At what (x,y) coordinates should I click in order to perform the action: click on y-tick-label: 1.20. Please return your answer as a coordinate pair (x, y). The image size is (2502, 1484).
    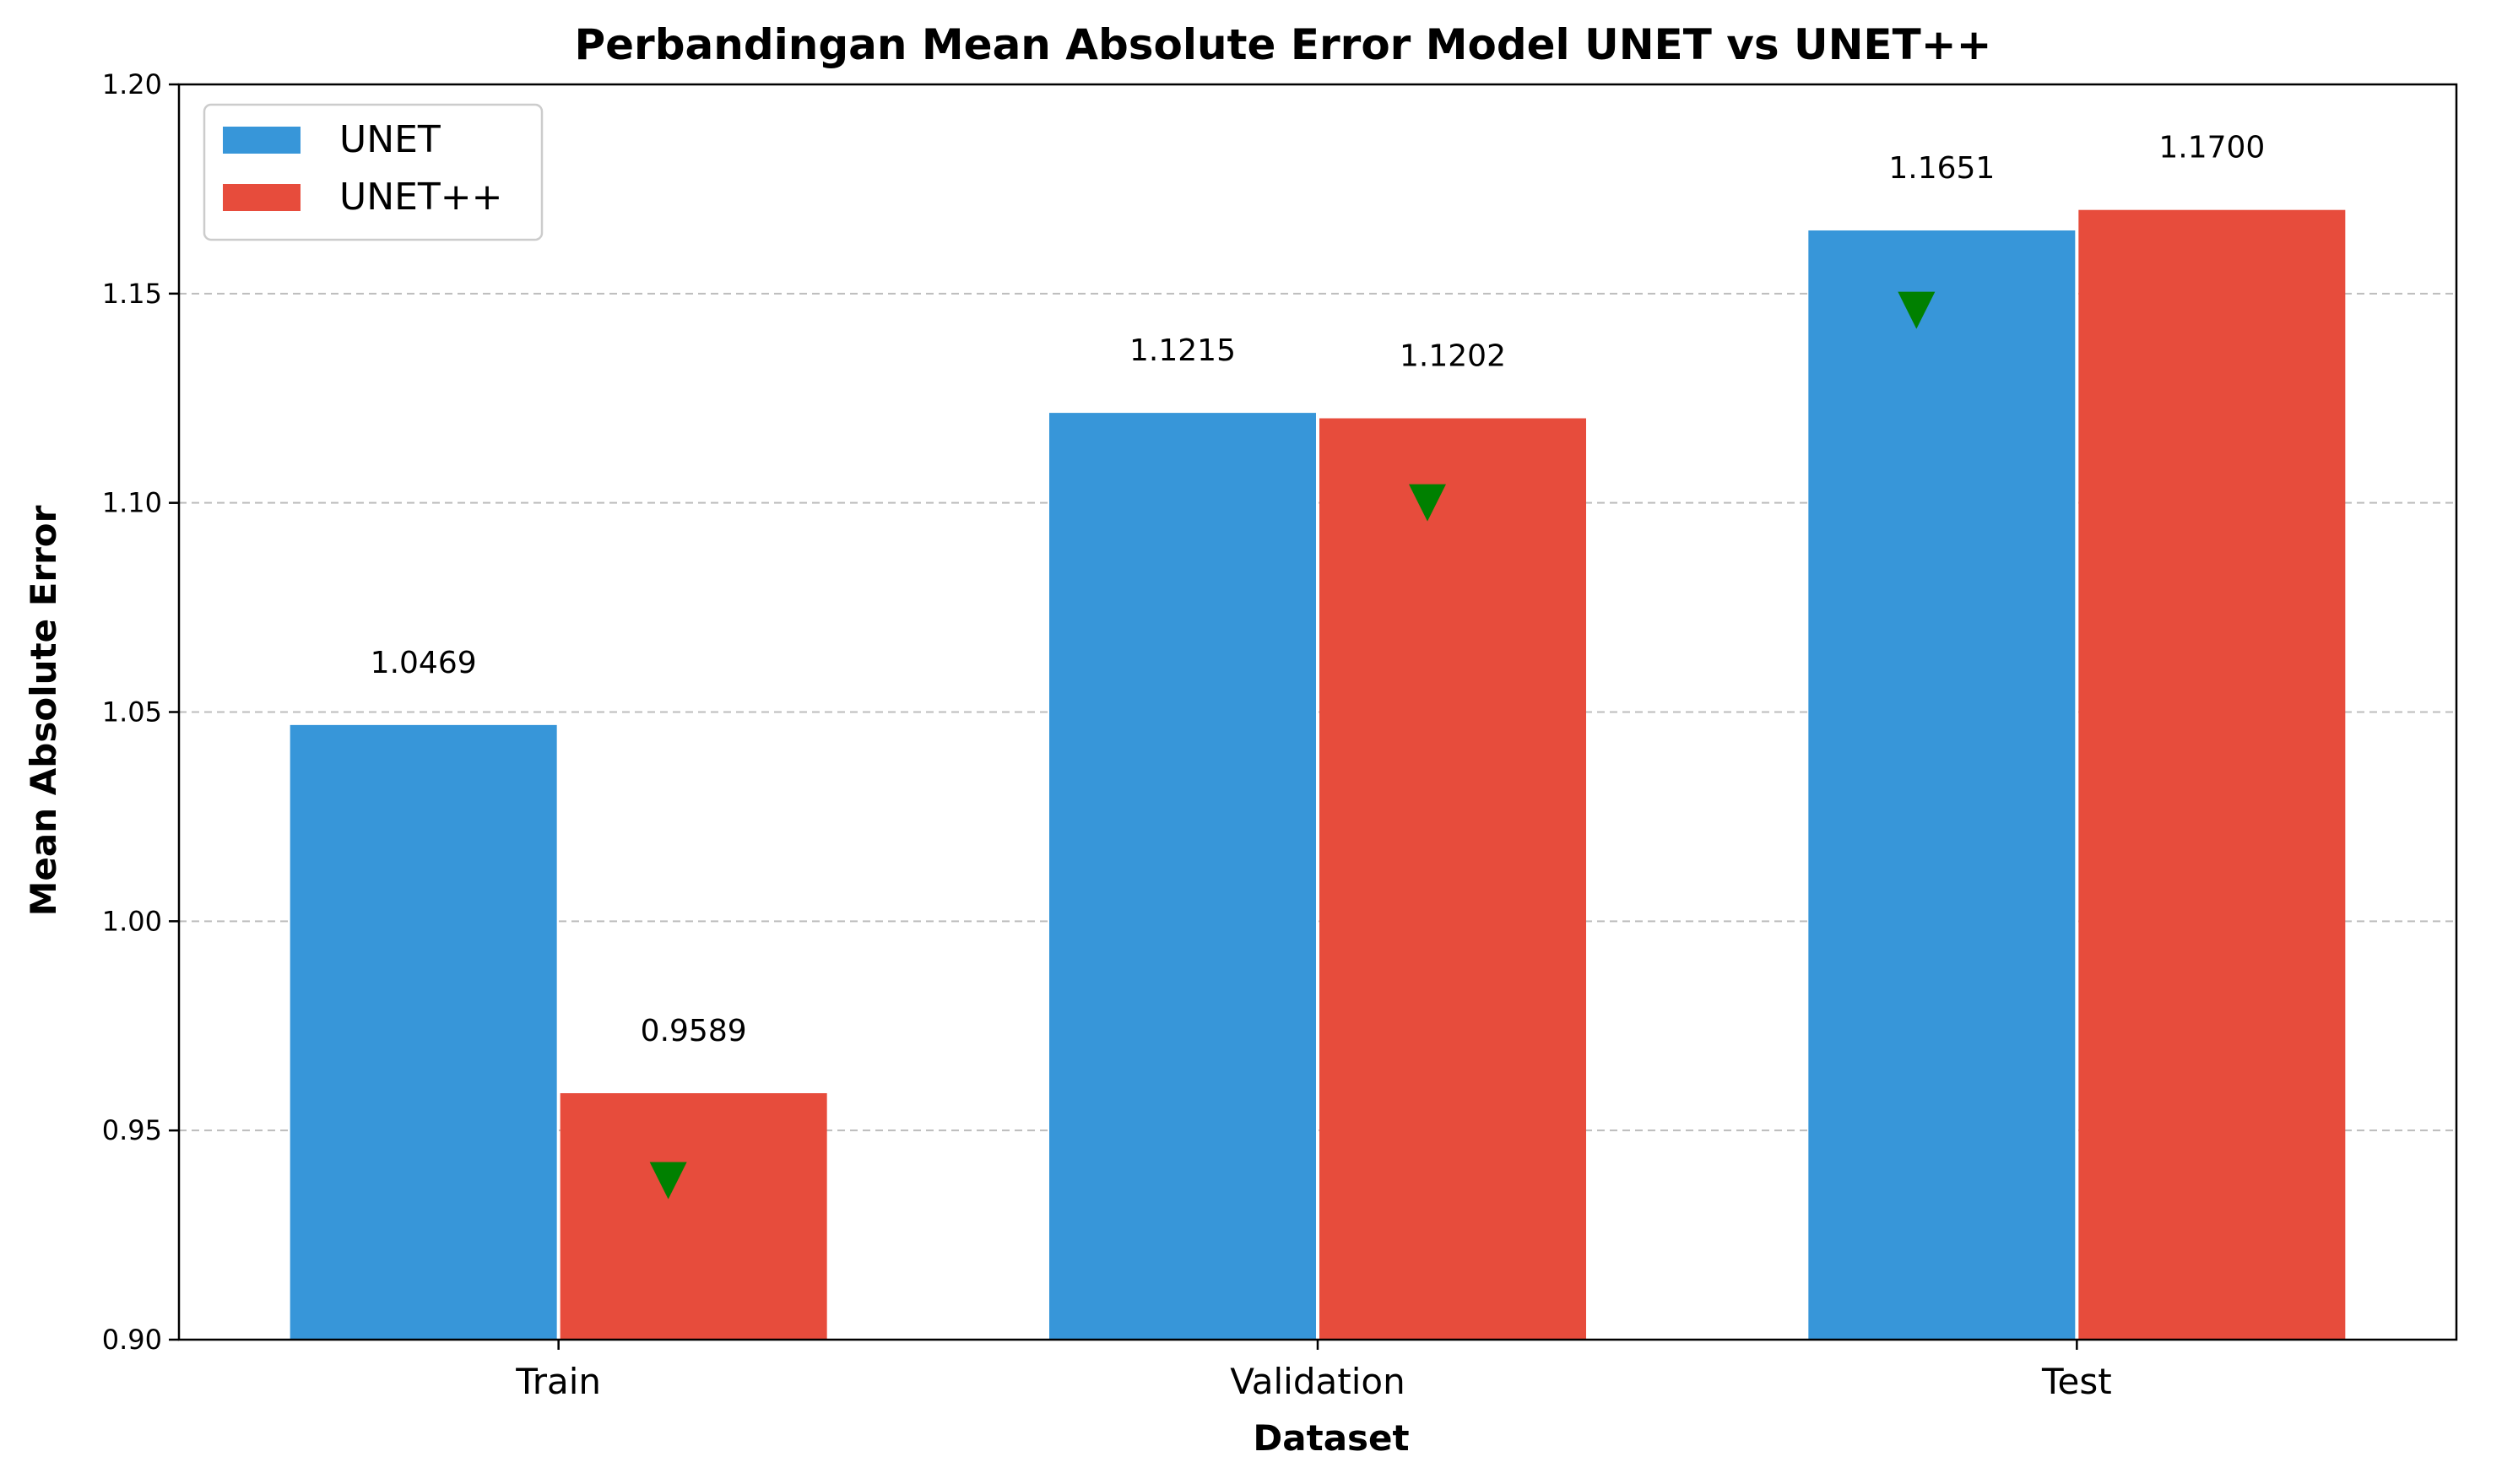
    Looking at the image, I should click on (132, 84).